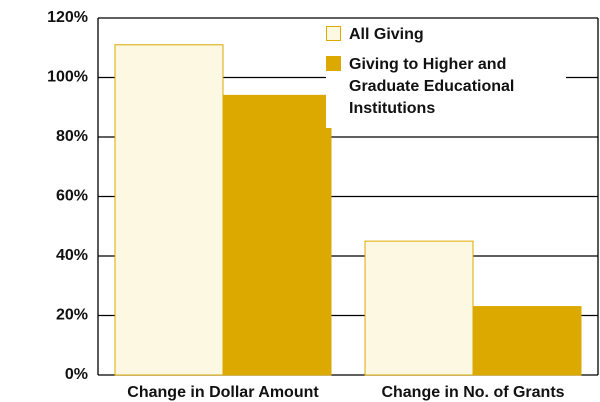 The width and height of the screenshot is (600, 402). Describe the element at coordinates (72, 196) in the screenshot. I see `y-tick-label: 60%` at that location.